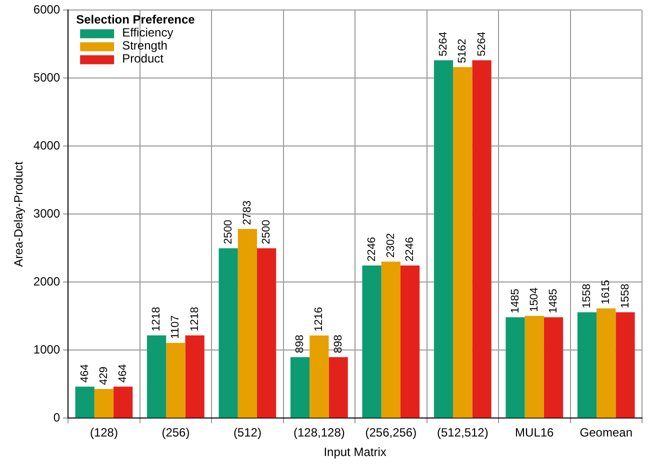 Image resolution: width=652 pixels, height=466 pixels. I want to click on y-tick-label: 5000, so click(46, 77).